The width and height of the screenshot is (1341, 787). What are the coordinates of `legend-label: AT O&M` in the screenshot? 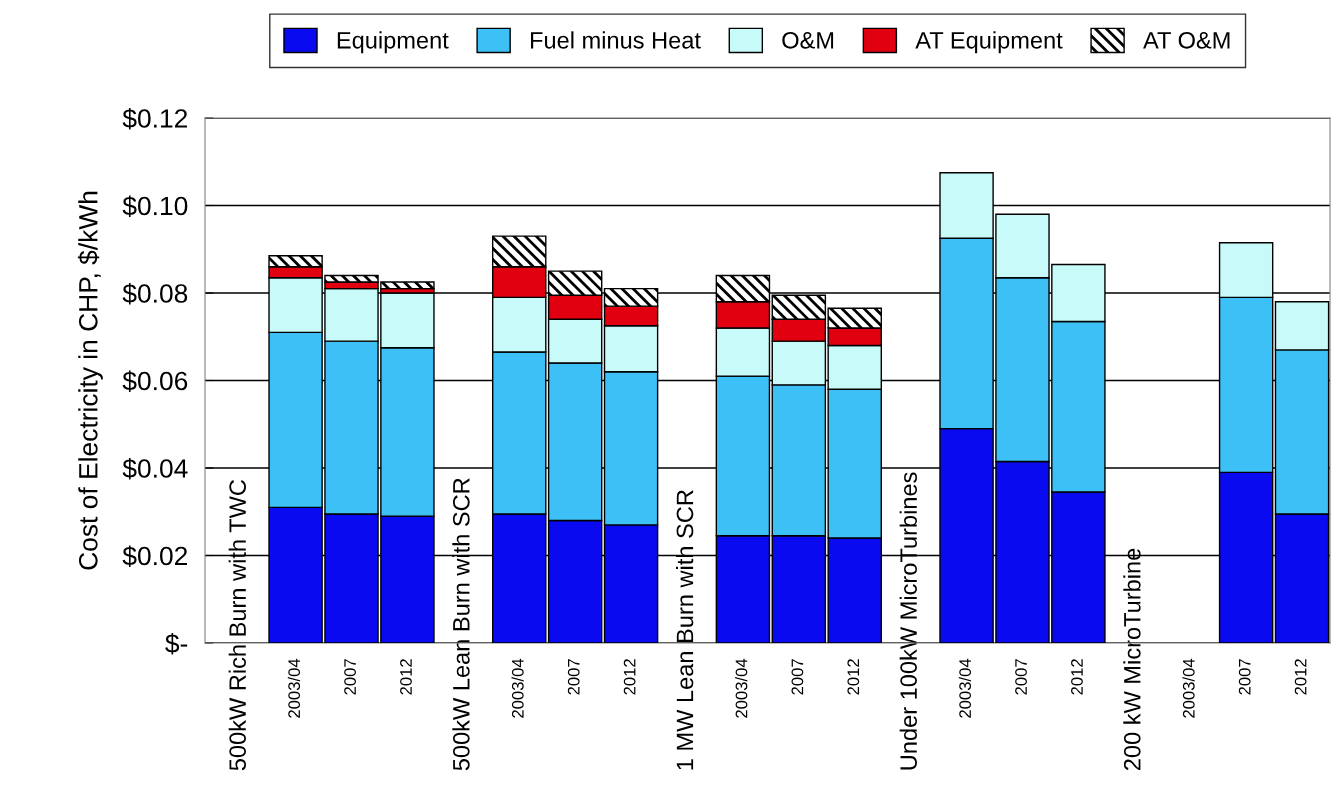 It's located at (1186, 40).